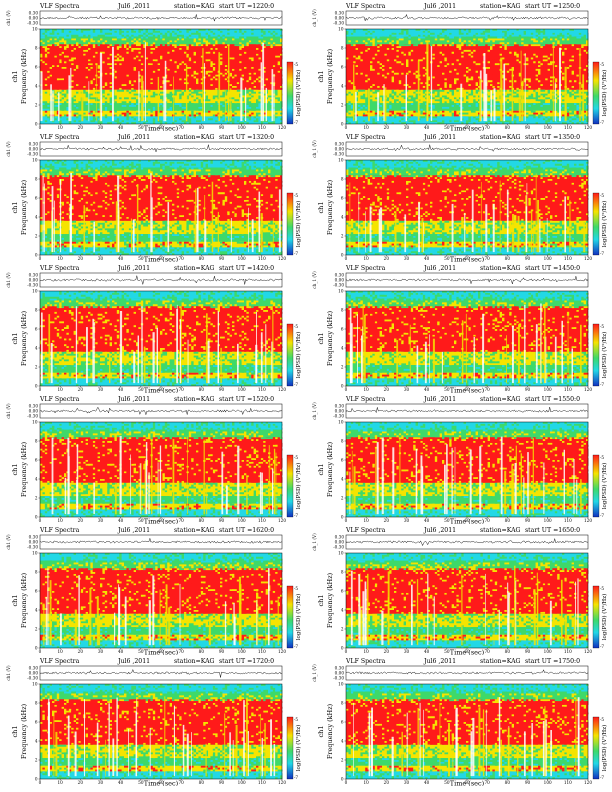 The image size is (612, 792). Describe the element at coordinates (552, 661) in the screenshot. I see `header-start-time: start UT =1750:0` at that location.